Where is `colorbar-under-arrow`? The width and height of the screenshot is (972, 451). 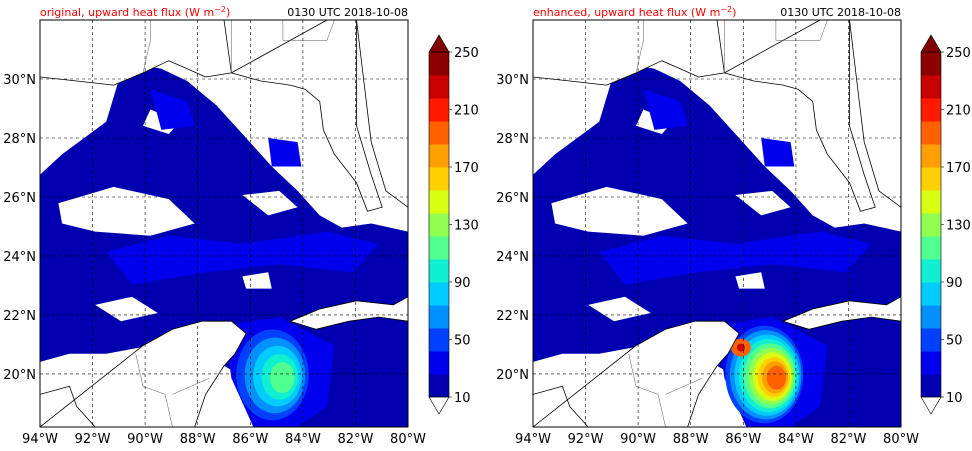 colorbar-under-arrow is located at coordinates (439, 405).